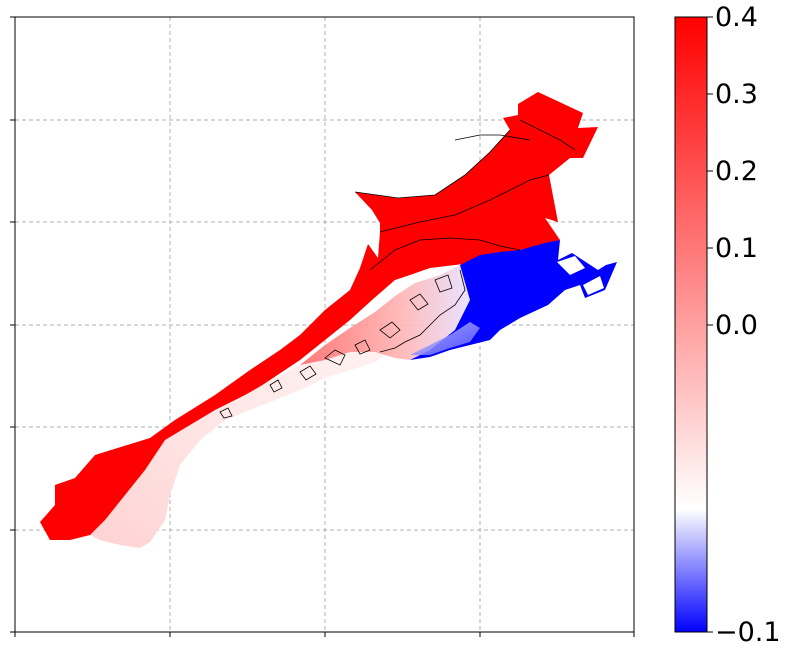 The image size is (791, 660). What do you see at coordinates (736, 325) in the screenshot?
I see `colorbar-tick-label-4: 0.0` at bounding box center [736, 325].